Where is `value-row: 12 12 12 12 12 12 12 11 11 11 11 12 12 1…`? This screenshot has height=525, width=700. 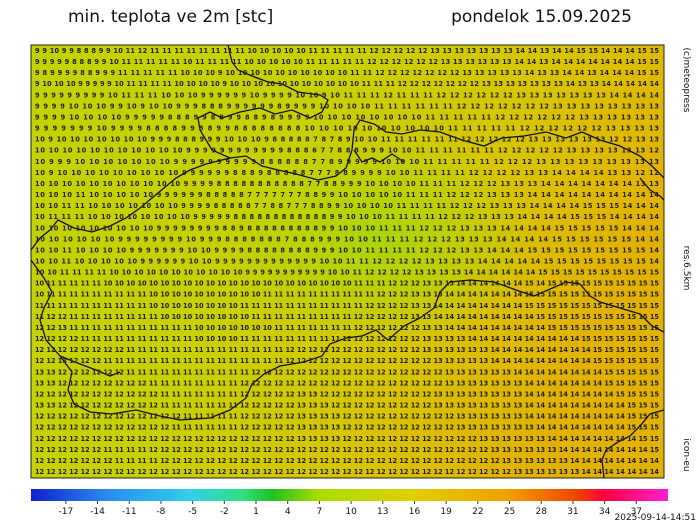
value-row: 12 12 12 12 12 12 12 11 11 11 11 12 12 1… is located at coordinates (347, 461).